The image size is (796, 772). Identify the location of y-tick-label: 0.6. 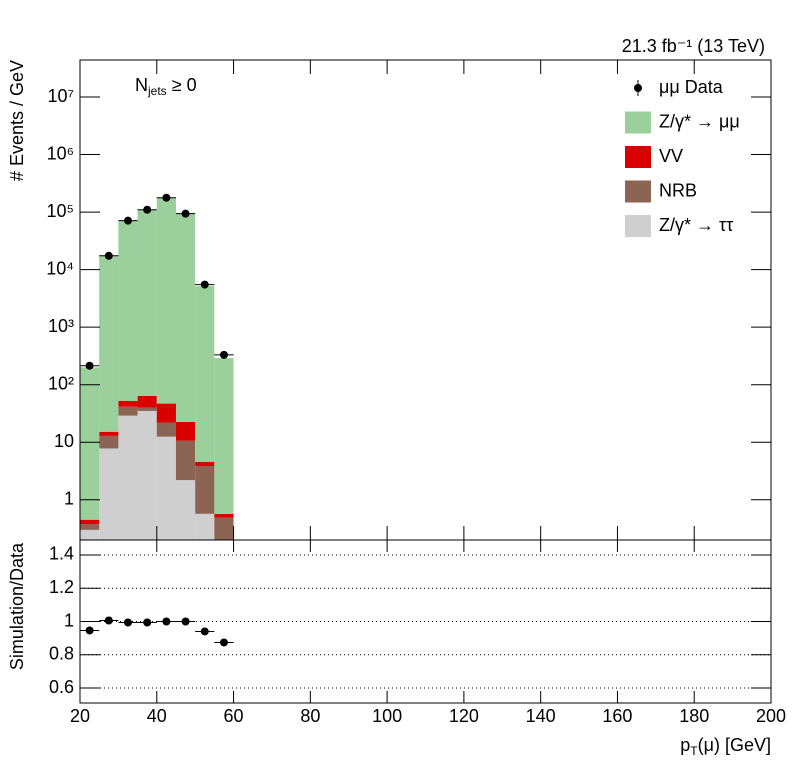
(61, 687).